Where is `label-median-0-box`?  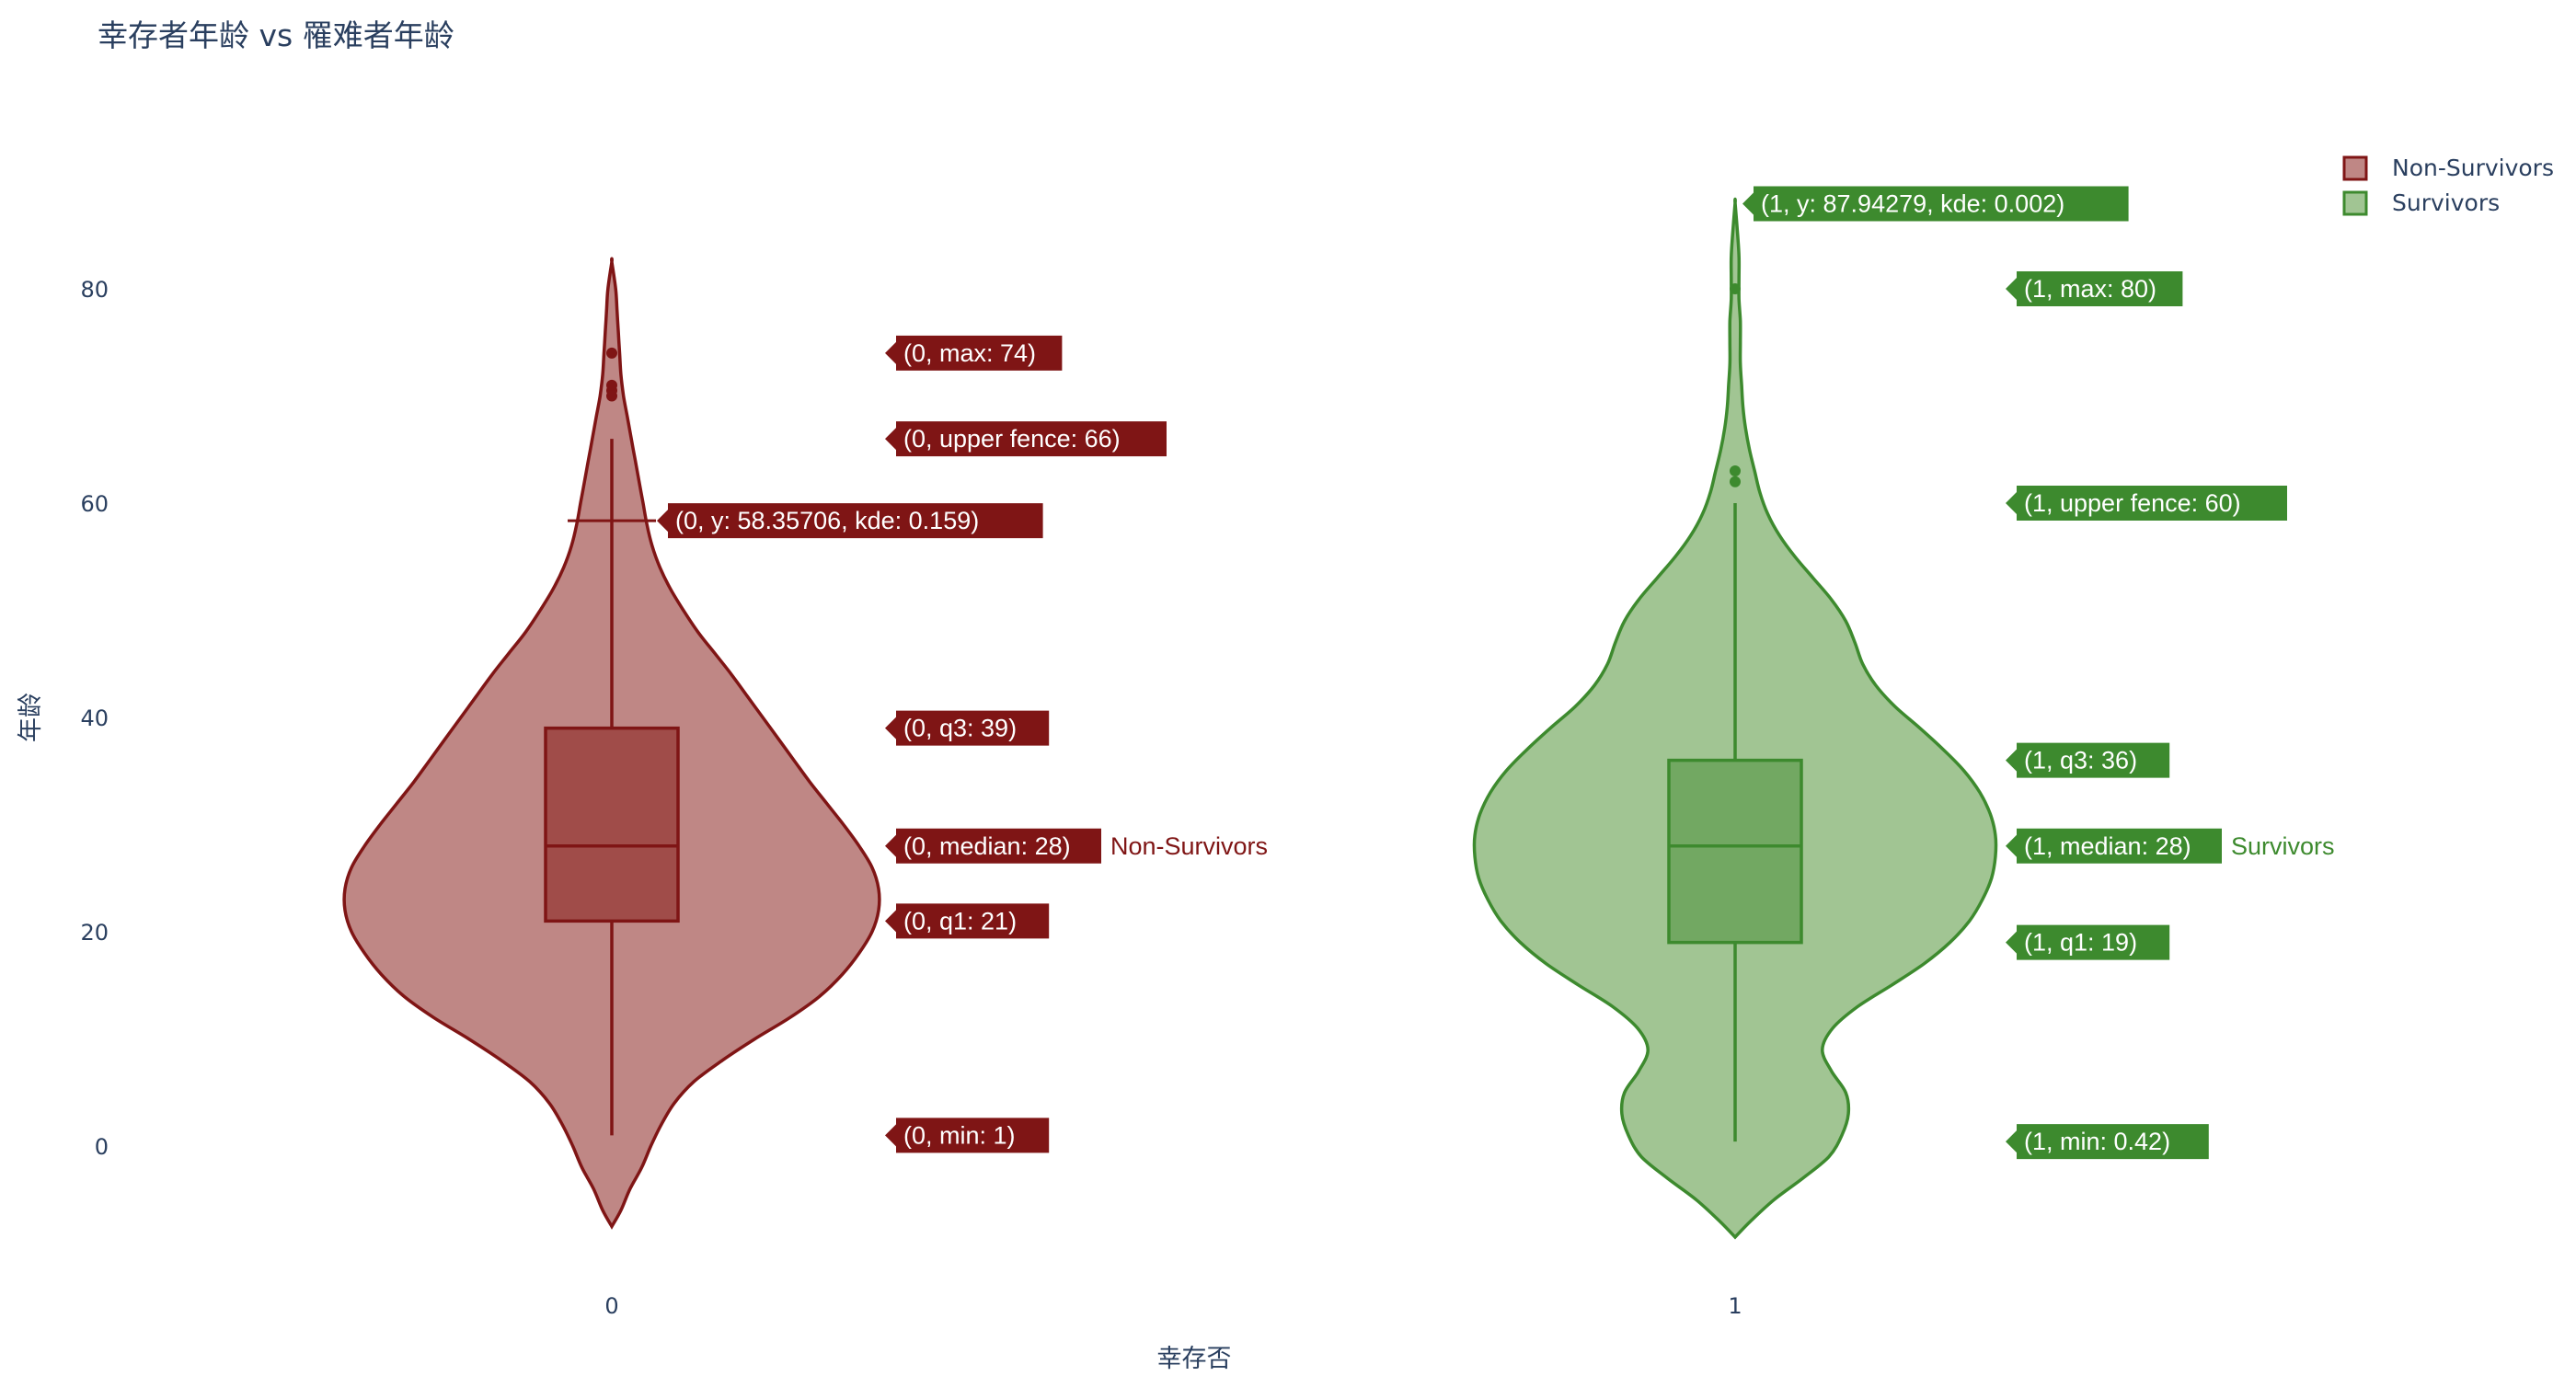
label-median-0-box is located at coordinates (993, 846).